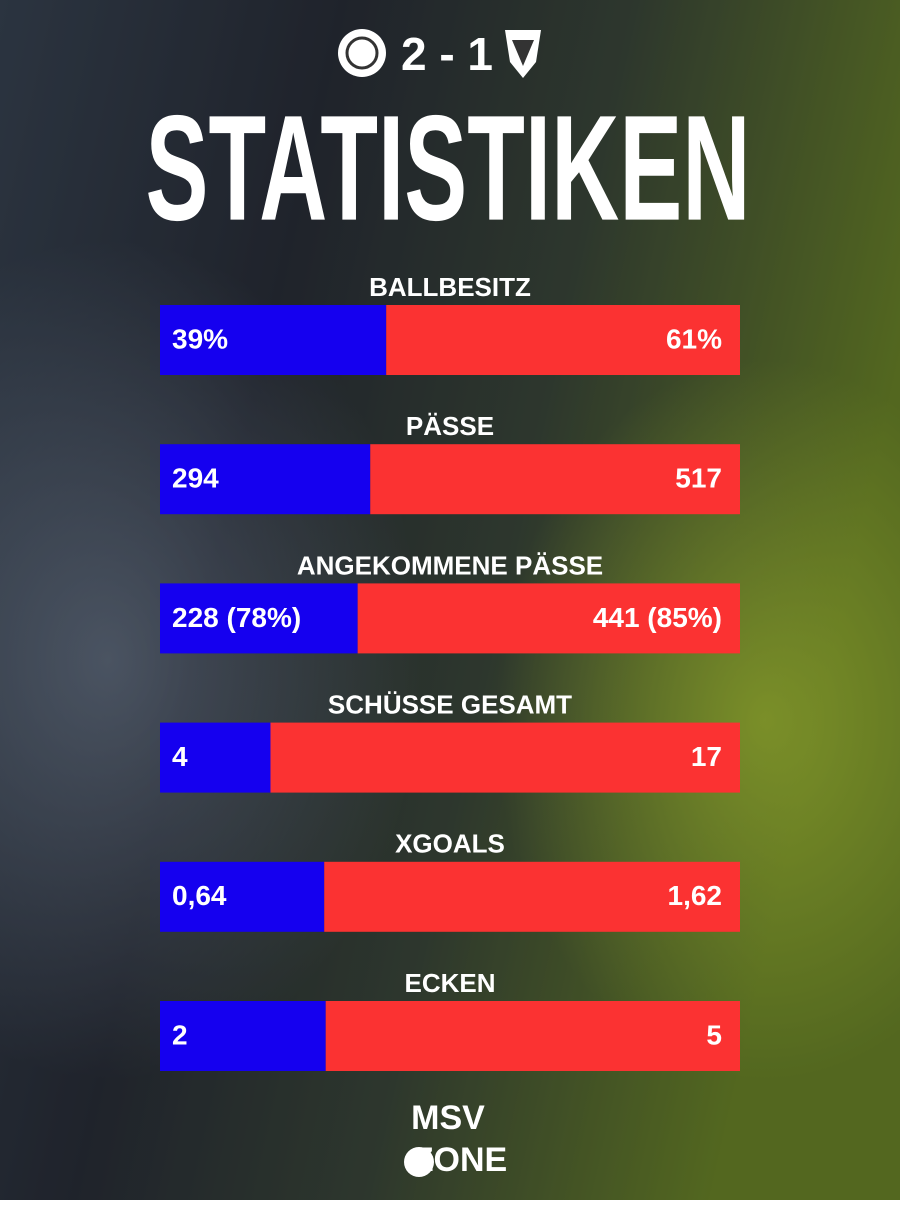 The image size is (900, 1205). I want to click on value-label: 17, so click(706, 756).